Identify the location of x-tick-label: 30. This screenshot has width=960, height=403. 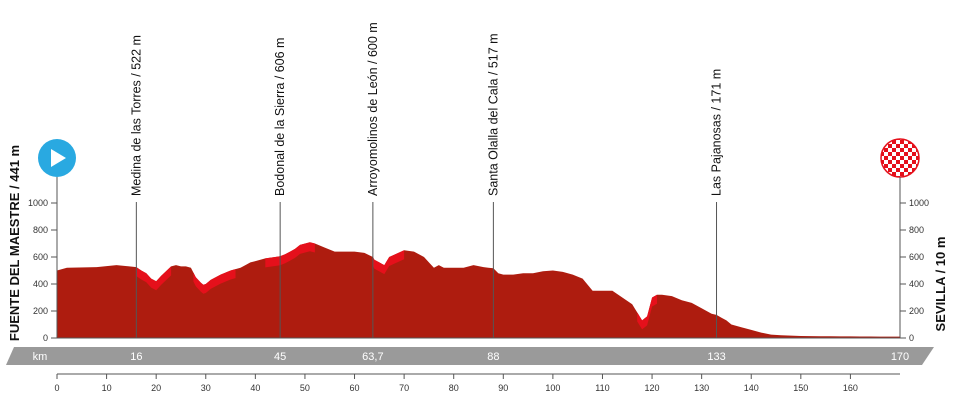
(206, 388).